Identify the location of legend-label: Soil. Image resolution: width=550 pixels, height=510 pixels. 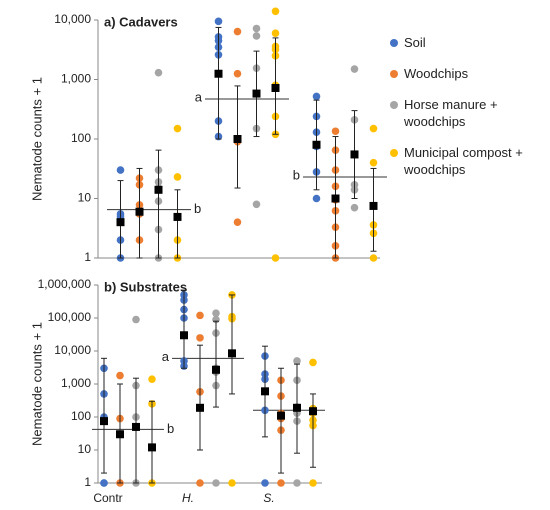
(415, 42).